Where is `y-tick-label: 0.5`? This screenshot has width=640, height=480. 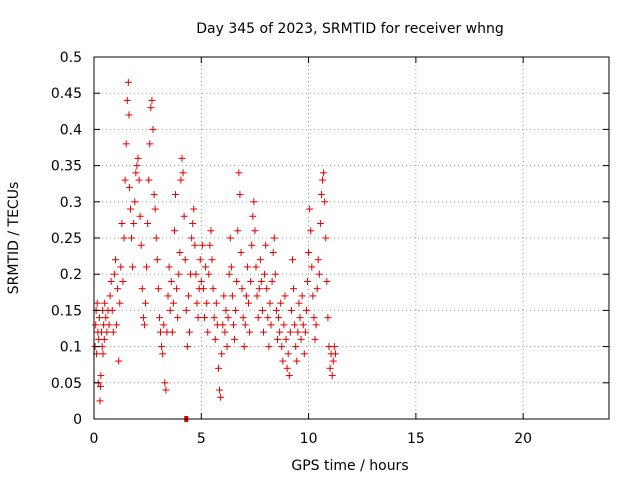
y-tick-label: 0.5 is located at coordinates (71, 58).